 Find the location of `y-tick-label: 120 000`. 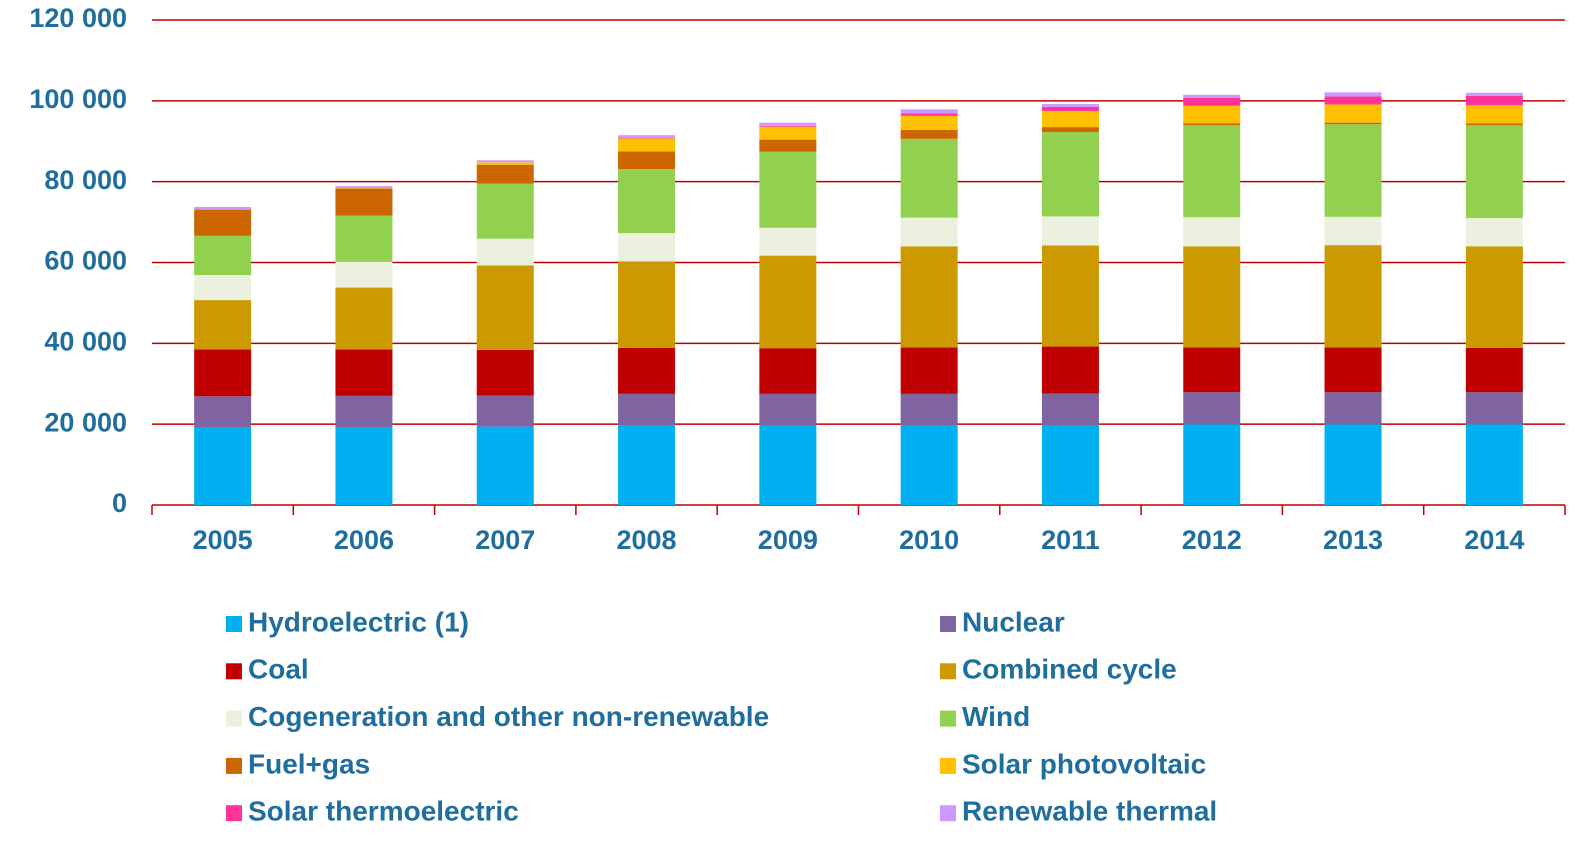

y-tick-label: 120 000 is located at coordinates (78, 18).